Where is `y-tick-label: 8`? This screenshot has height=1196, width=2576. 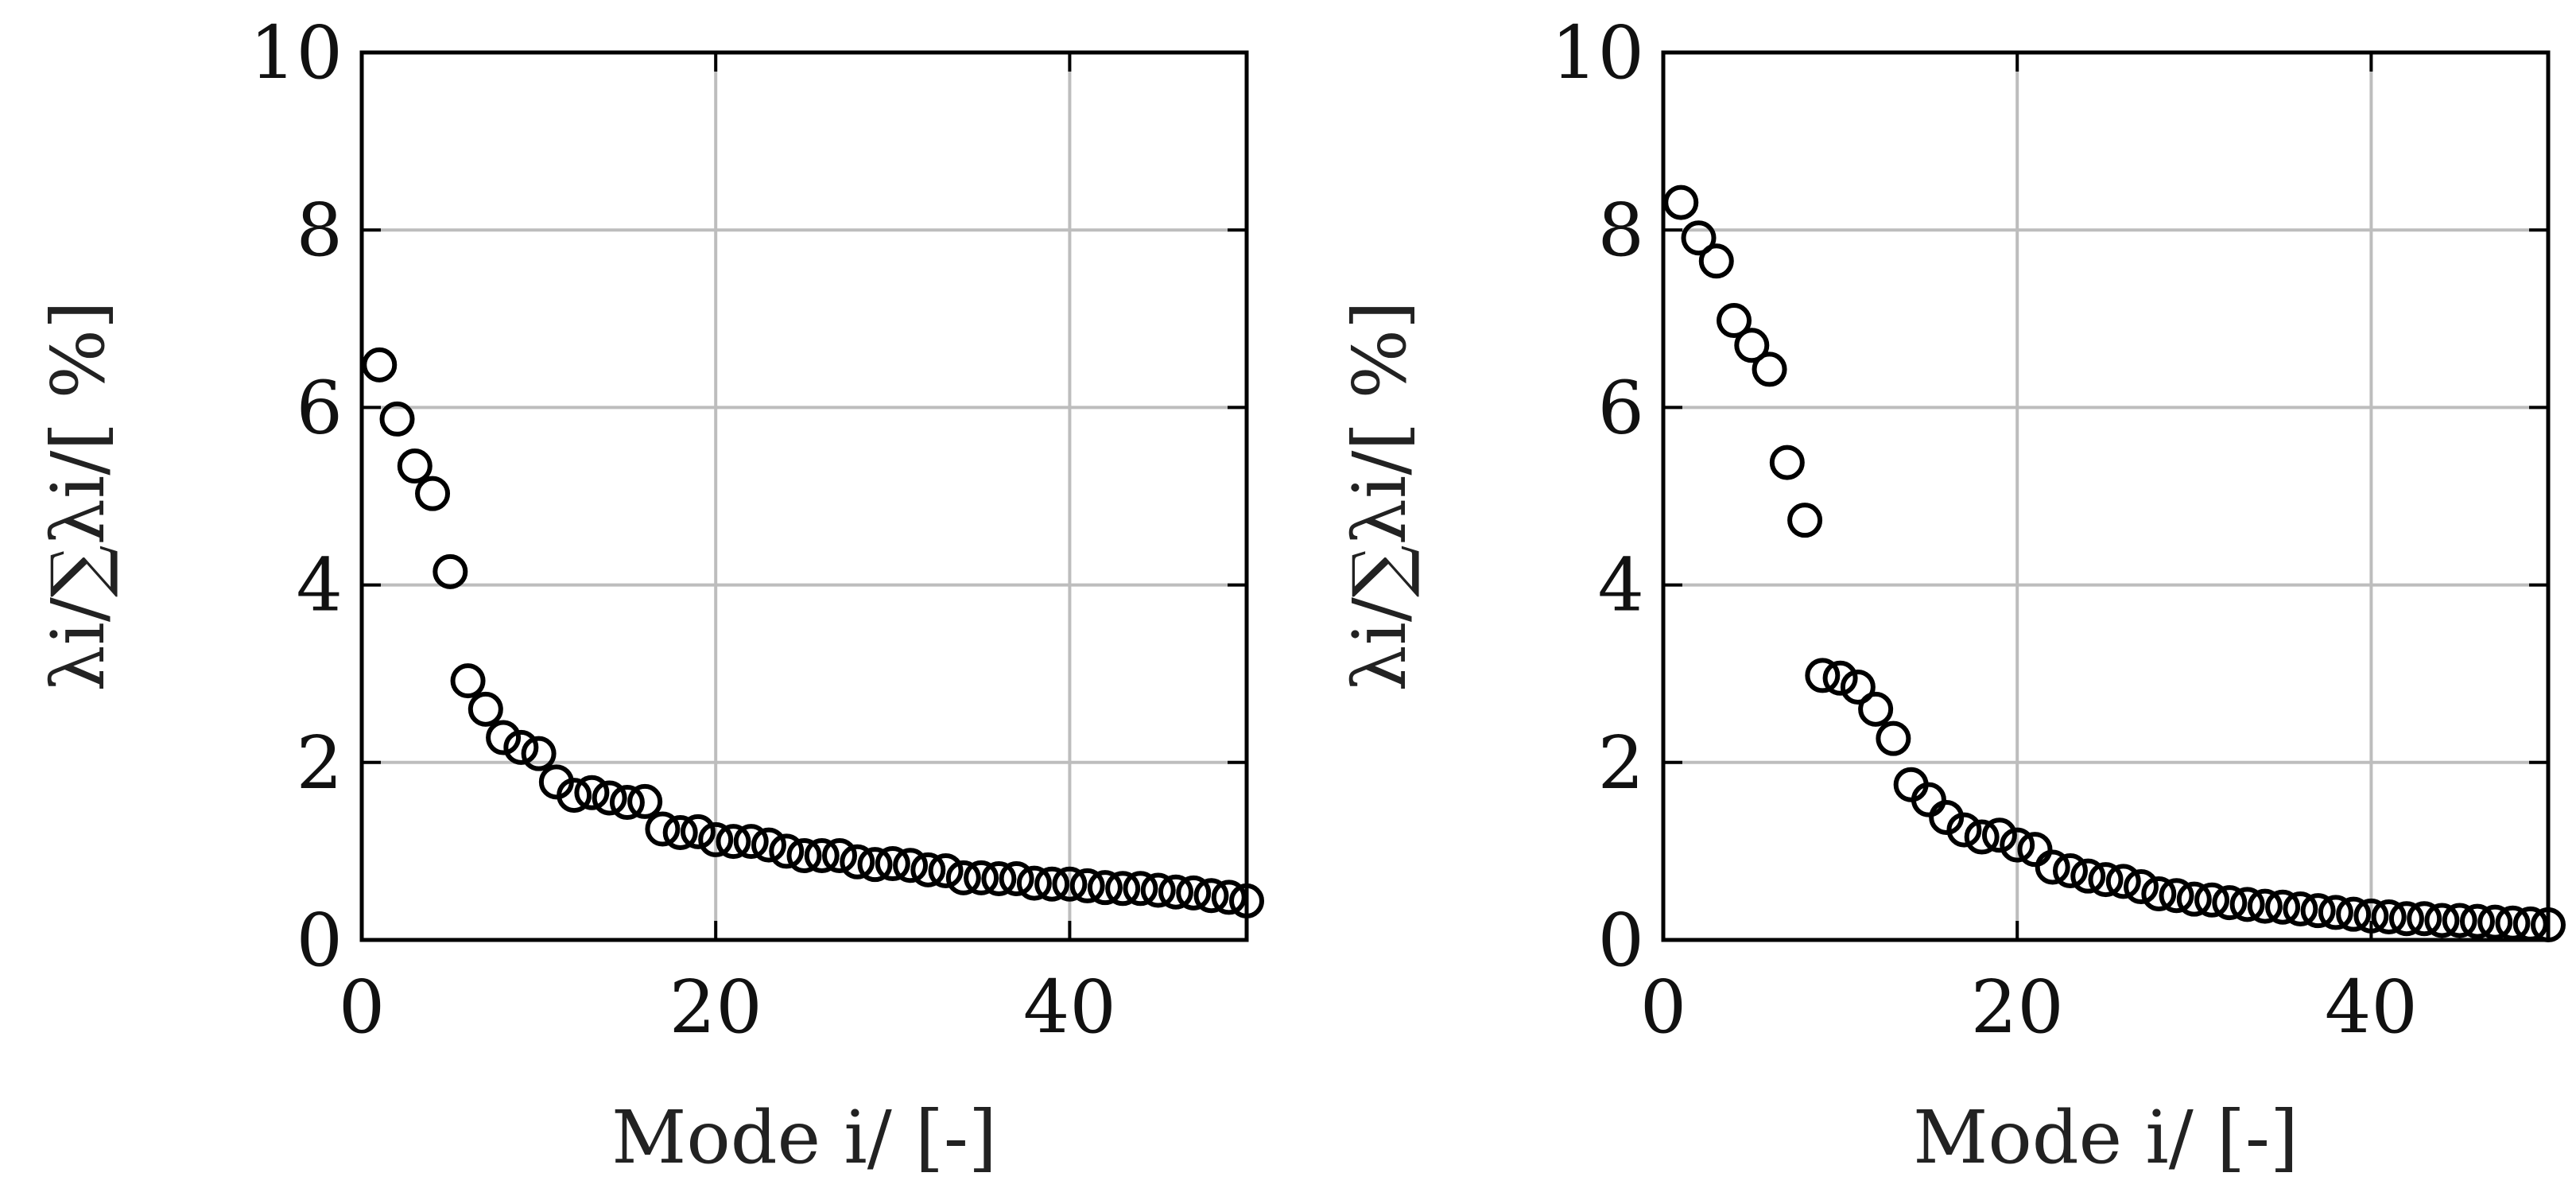
y-tick-label: 8 is located at coordinates (1620, 231).